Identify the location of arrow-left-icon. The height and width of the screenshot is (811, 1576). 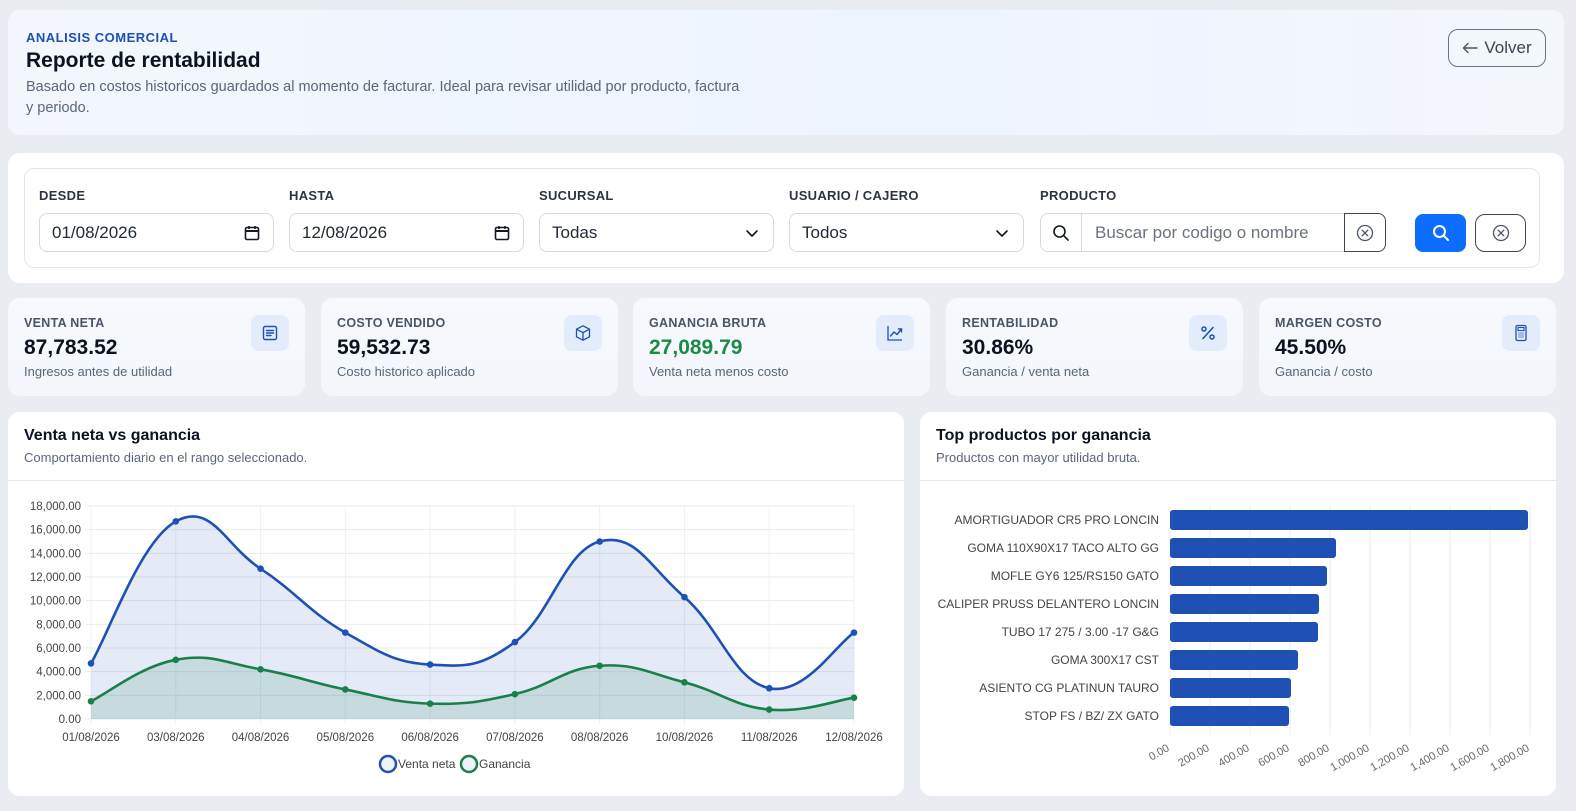
(1471, 48).